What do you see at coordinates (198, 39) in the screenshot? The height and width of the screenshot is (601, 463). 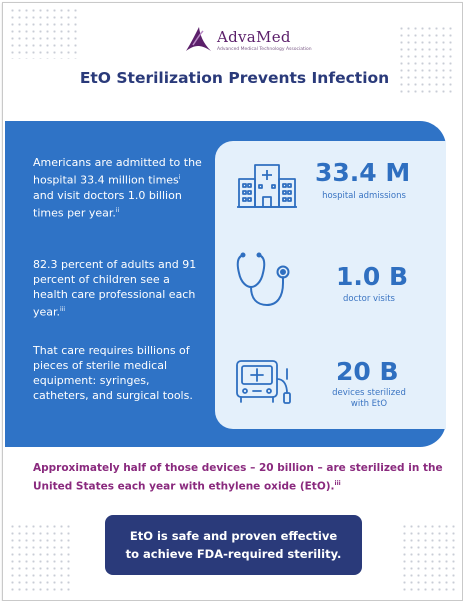 I see `advamed-logo-mark-icon` at bounding box center [198, 39].